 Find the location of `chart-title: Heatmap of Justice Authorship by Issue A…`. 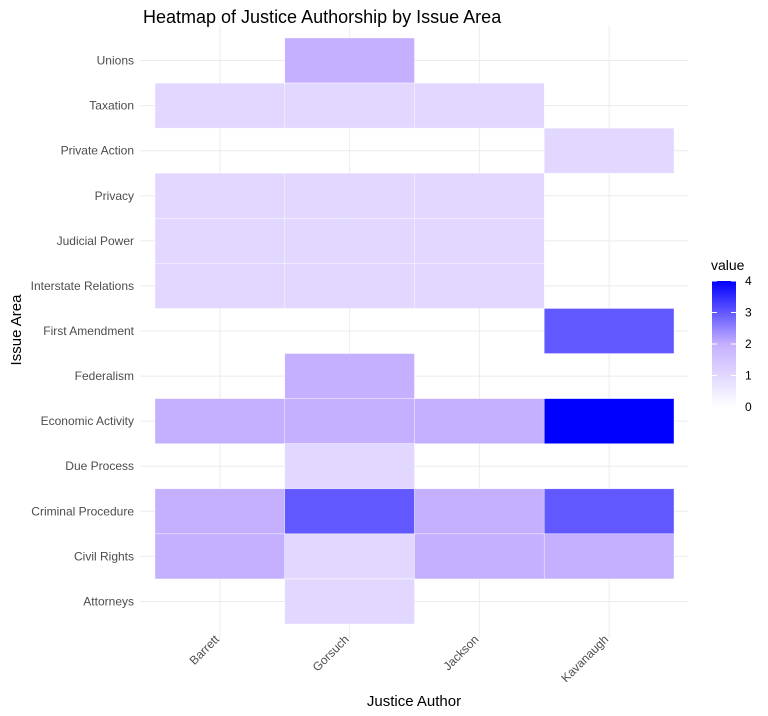

chart-title: Heatmap of Justice Authorship by Issue A… is located at coordinates (322, 17).